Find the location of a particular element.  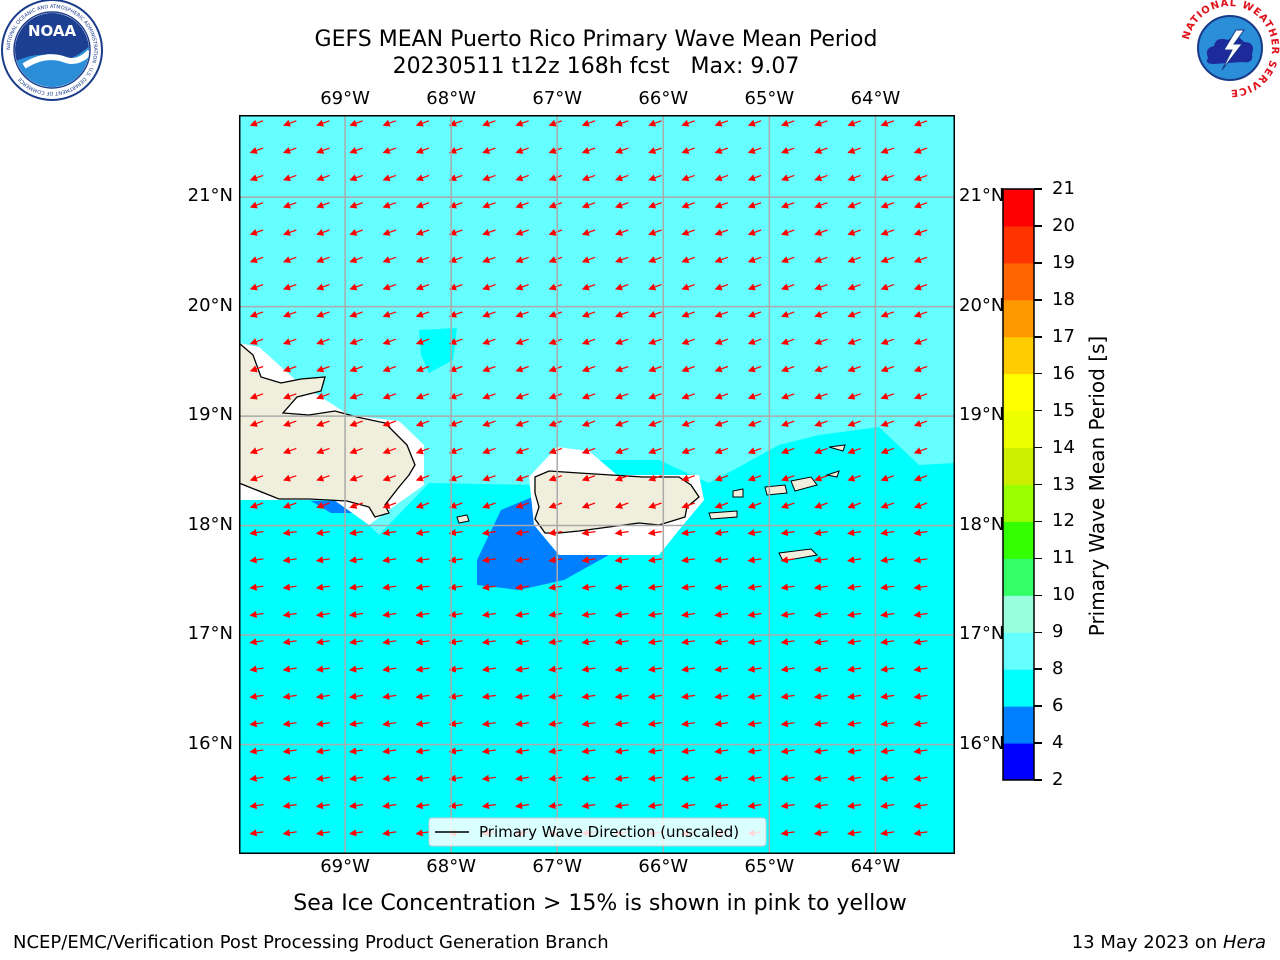

colorbar-tick-label: 14 is located at coordinates (1063, 447).